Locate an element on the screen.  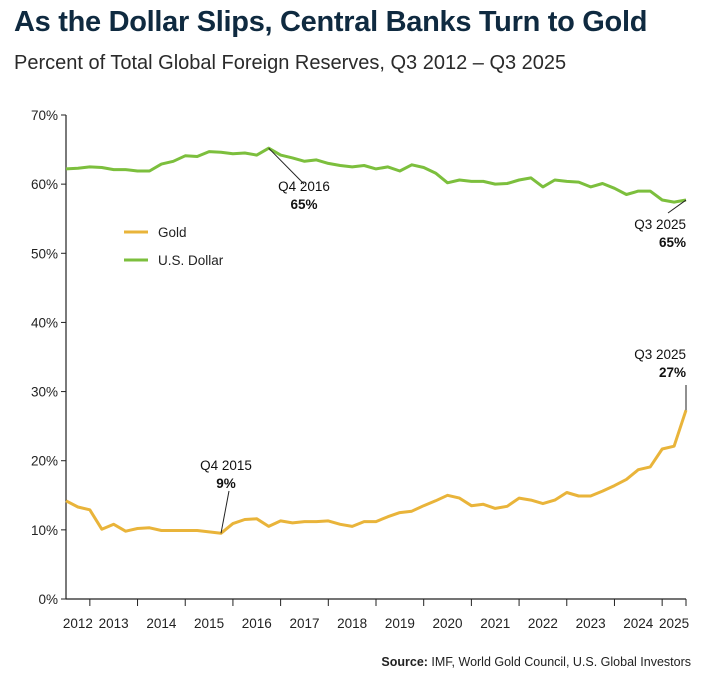
y-tick-label: 20% is located at coordinates (44, 461).